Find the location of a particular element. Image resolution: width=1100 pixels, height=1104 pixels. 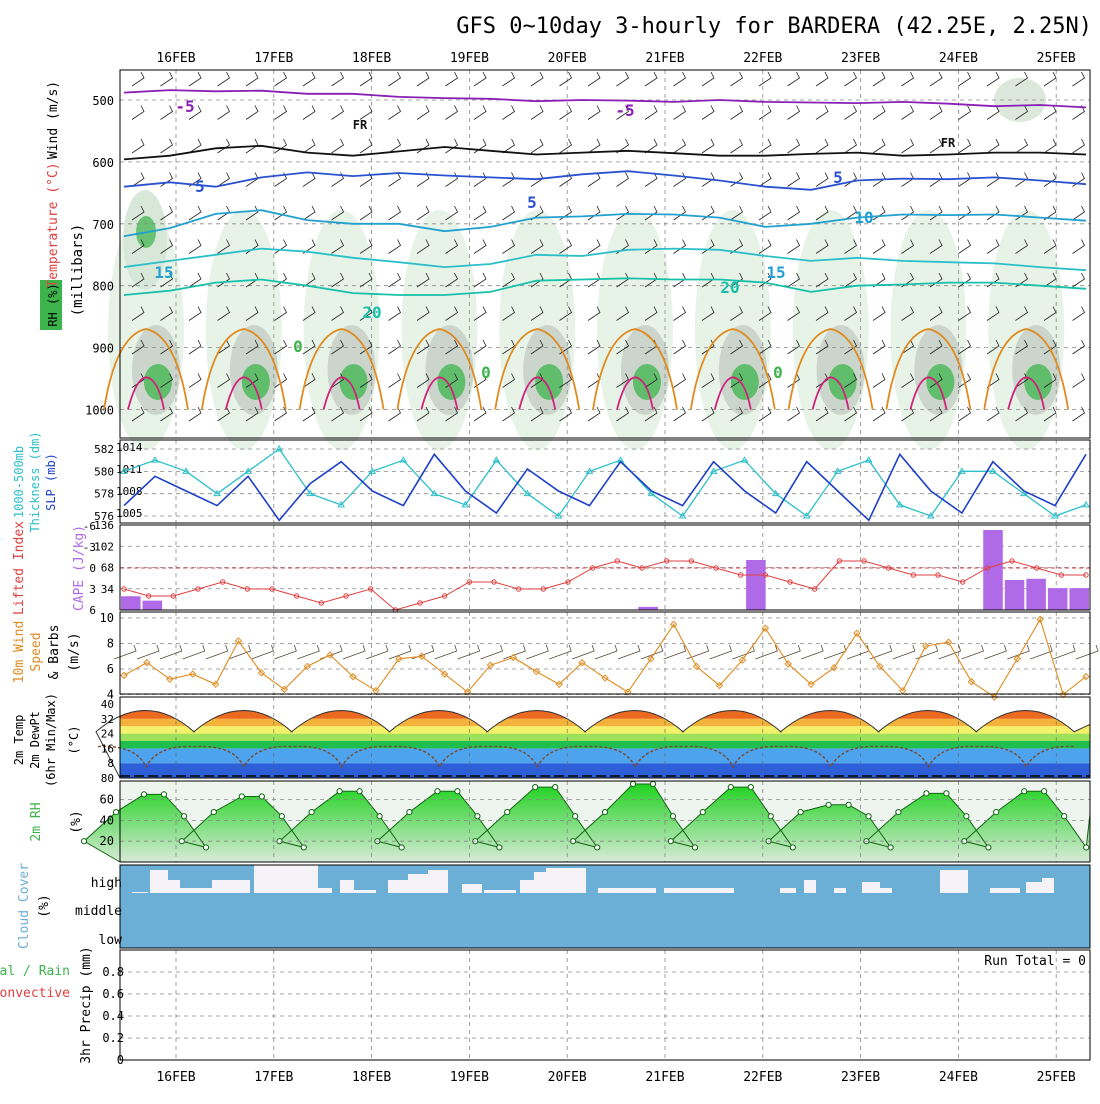

rh-legend-swatch is located at coordinates (51, 305).